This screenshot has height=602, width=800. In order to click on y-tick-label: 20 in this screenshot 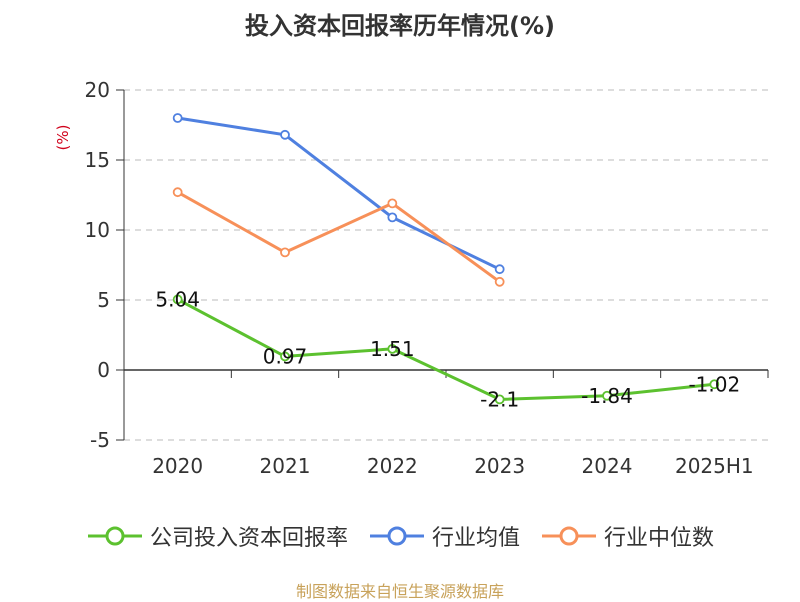, I will do `click(97, 90)`.